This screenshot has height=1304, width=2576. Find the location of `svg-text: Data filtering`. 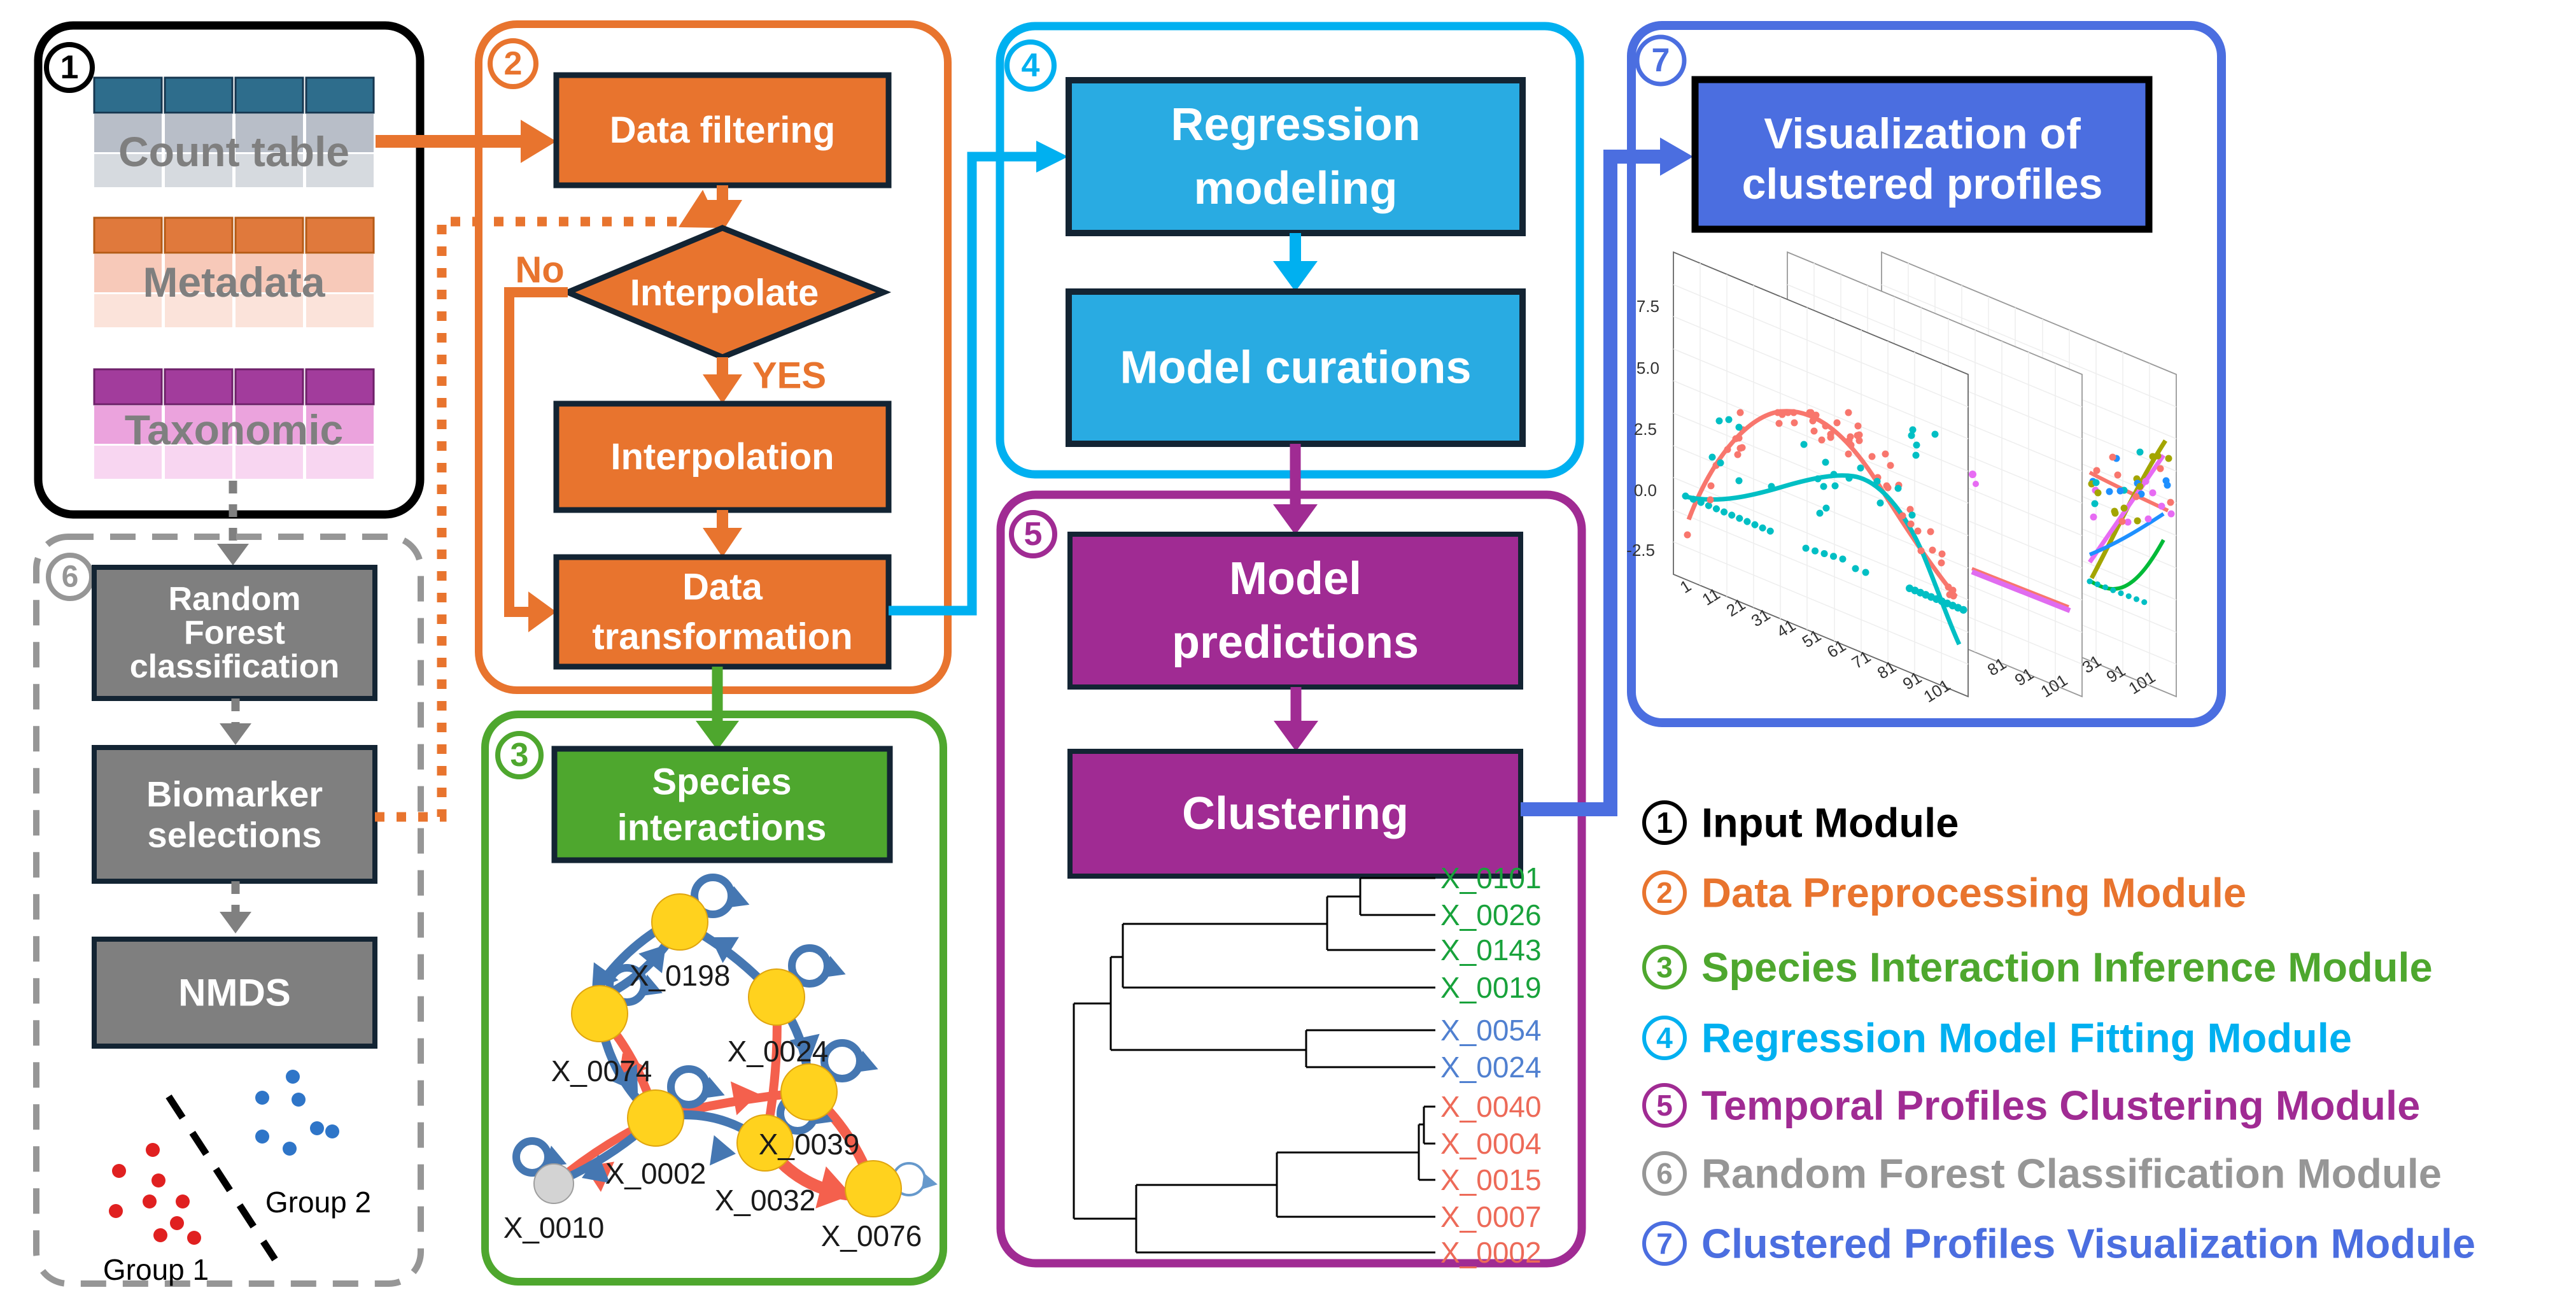

svg-text: Data filtering is located at coordinates (723, 130).